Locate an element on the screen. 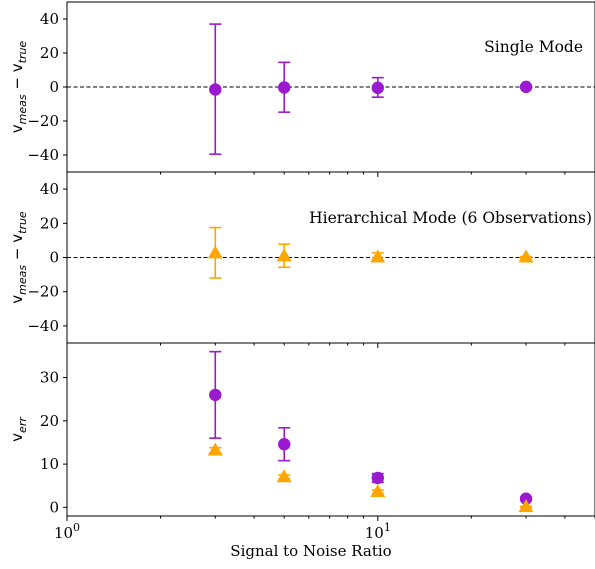  y-tick-label: 30 is located at coordinates (49, 378).